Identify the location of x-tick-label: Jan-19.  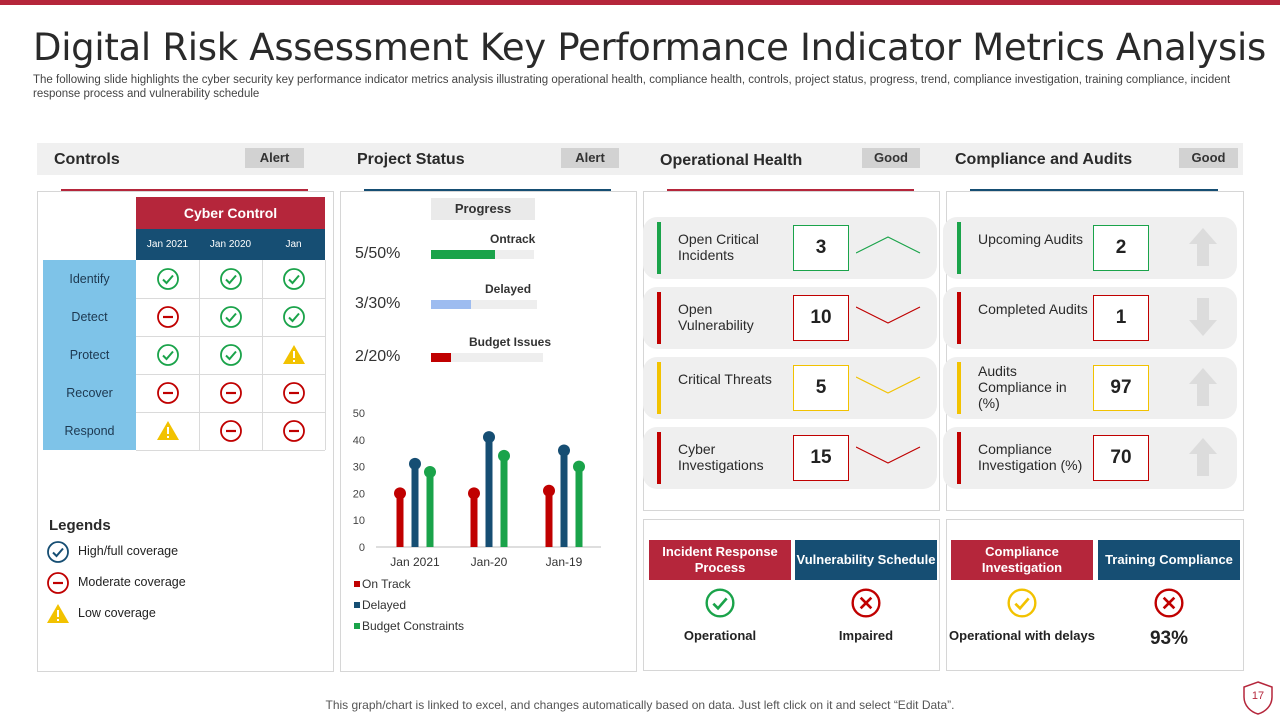
(564, 562).